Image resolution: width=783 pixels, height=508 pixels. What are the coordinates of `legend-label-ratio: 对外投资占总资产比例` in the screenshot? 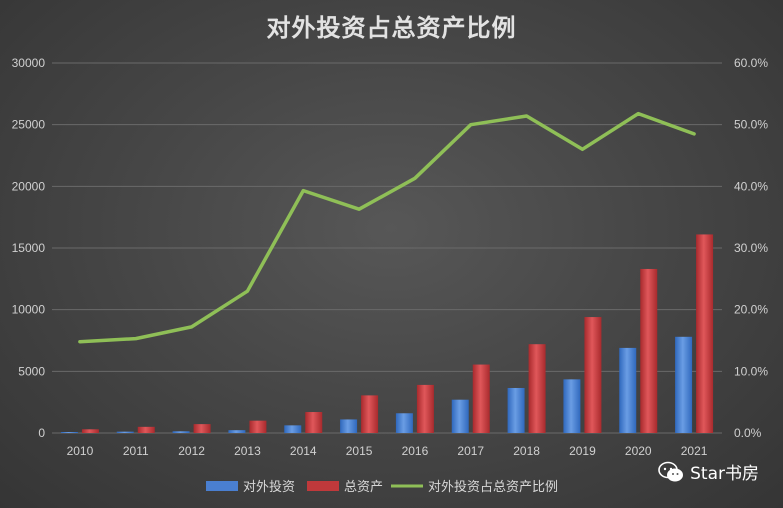 It's located at (493, 487).